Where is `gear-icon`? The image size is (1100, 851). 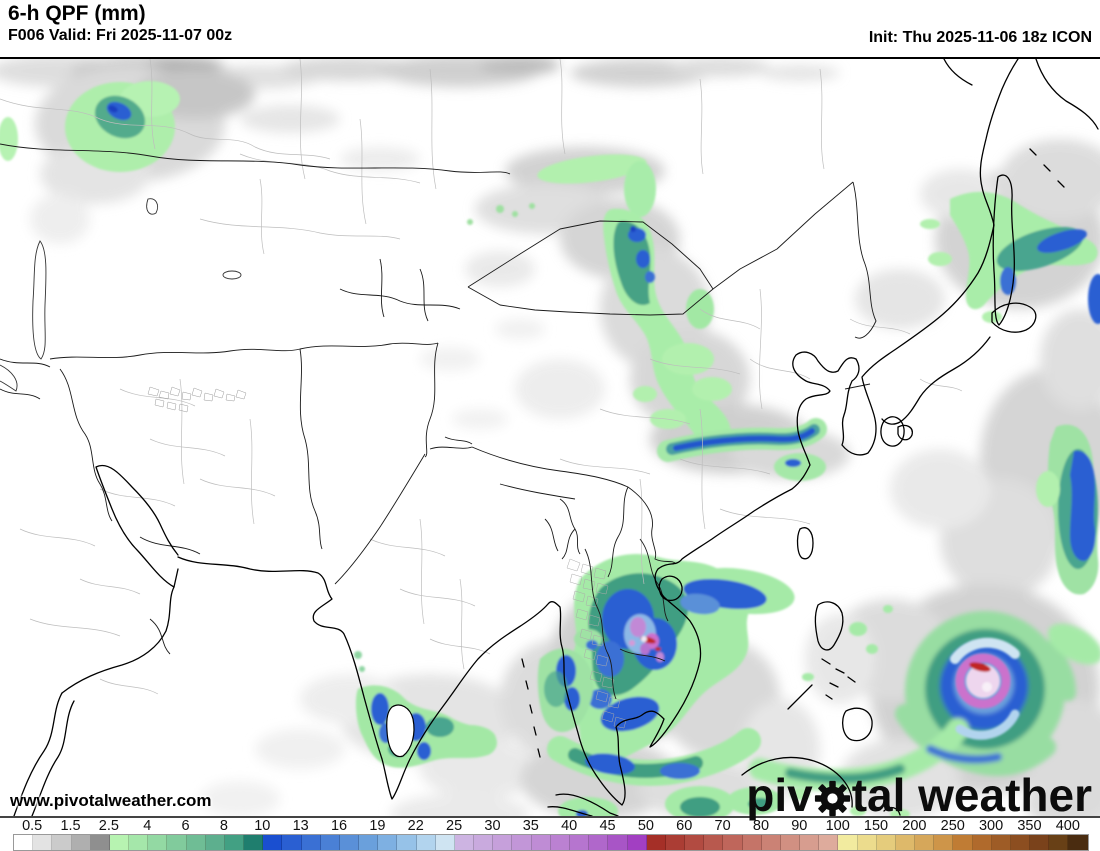
gear-icon is located at coordinates (832, 798).